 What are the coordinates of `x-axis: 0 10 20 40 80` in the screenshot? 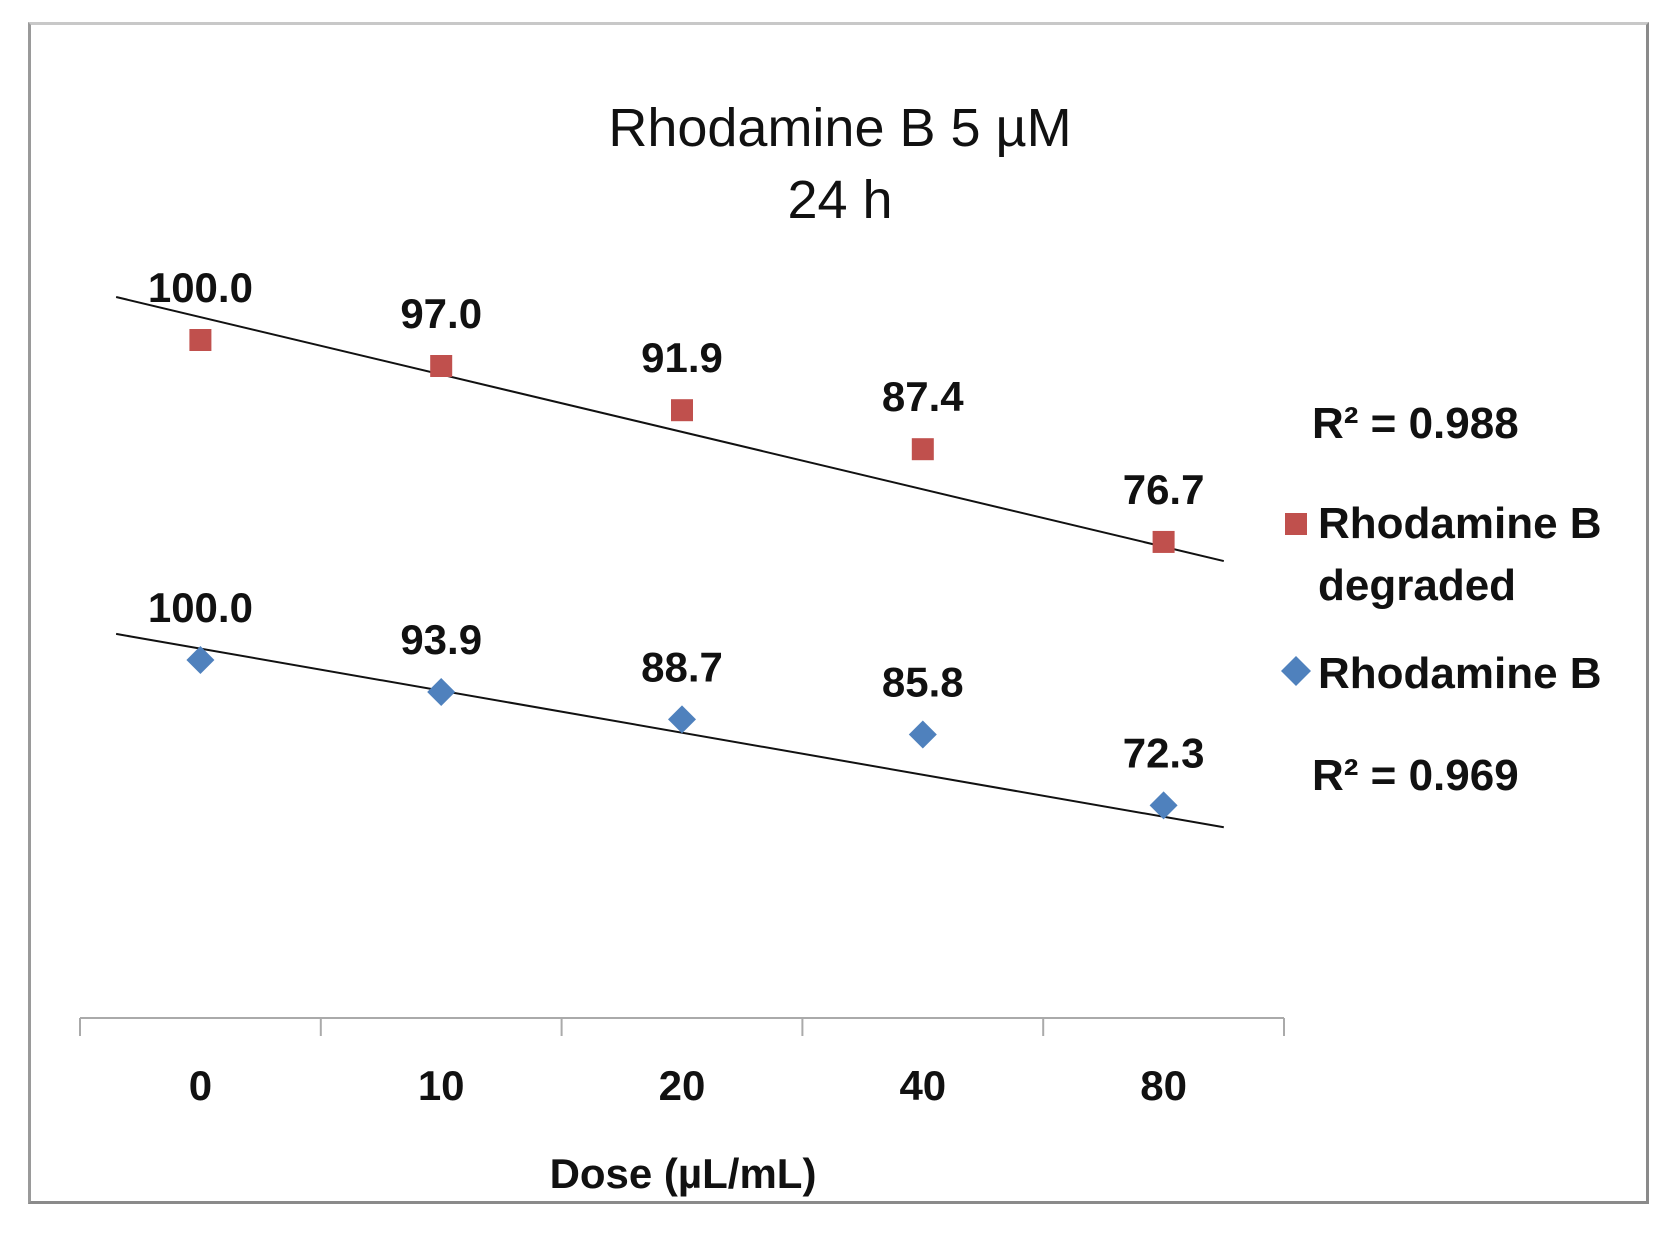 It's located at (682, 1063).